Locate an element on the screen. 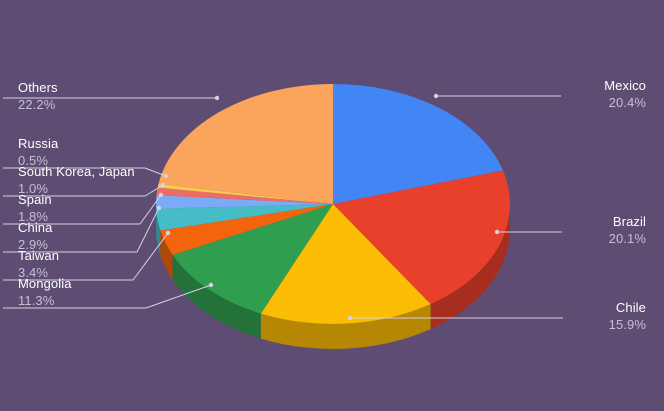 This screenshot has width=664, height=411. pie-side-chile is located at coordinates (345, 326).